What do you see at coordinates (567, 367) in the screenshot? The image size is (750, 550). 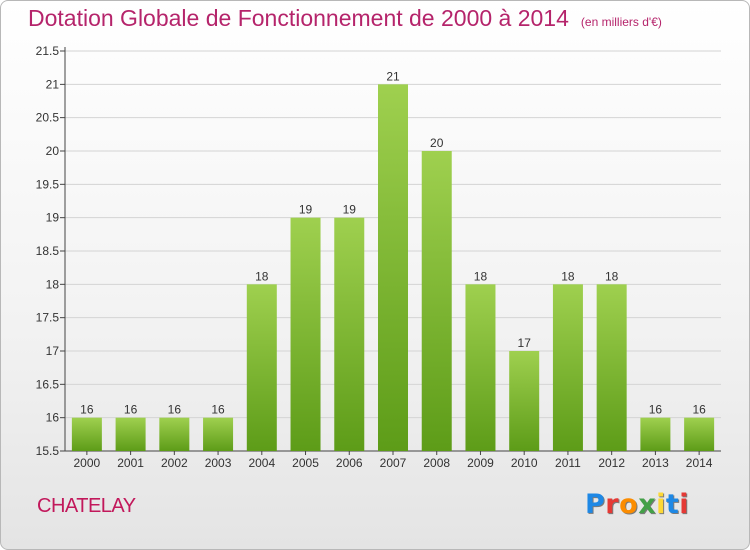 I see `bar-2011` at bounding box center [567, 367].